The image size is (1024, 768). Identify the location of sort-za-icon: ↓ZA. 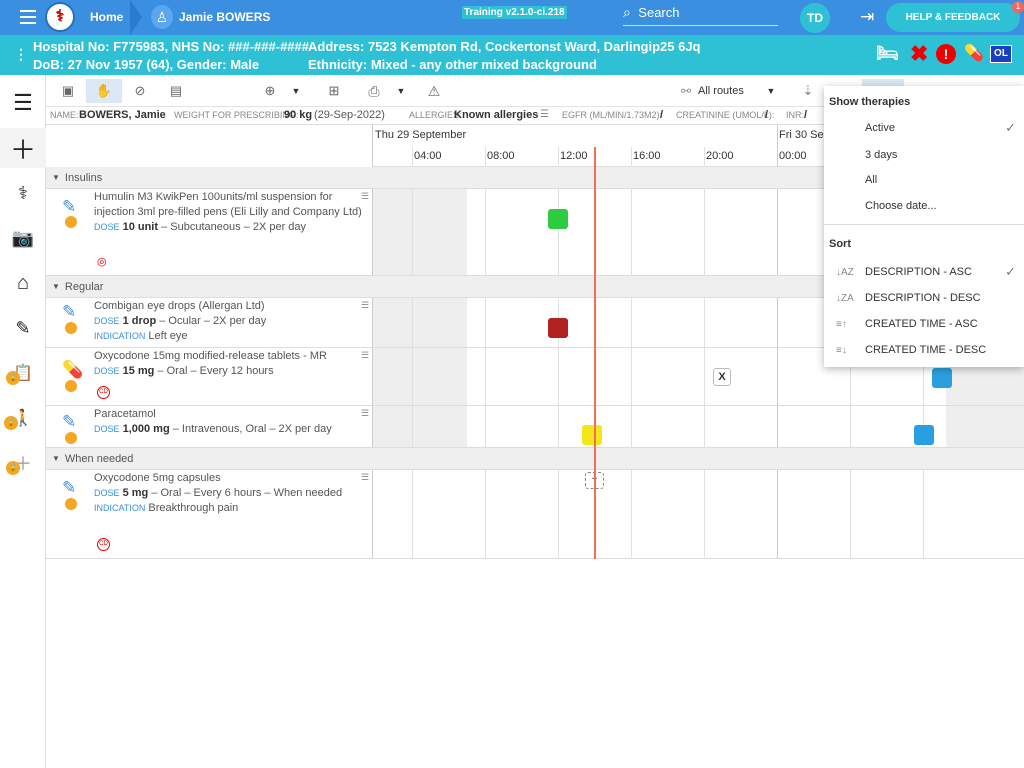
(845, 298).